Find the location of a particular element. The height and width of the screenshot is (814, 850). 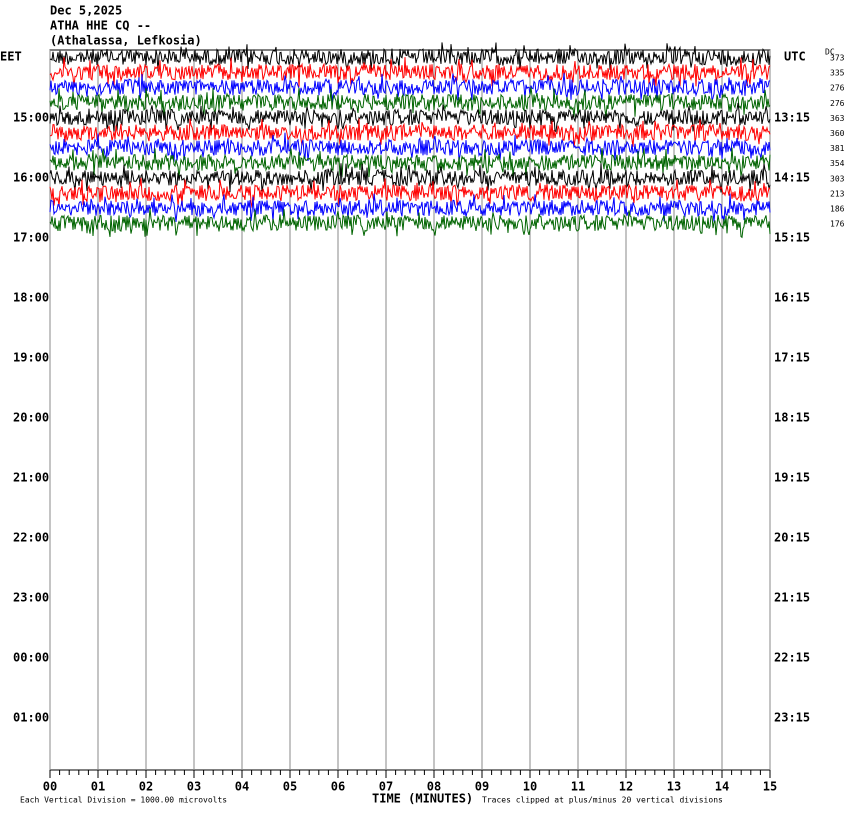

right-time-label: 23:15 is located at coordinates (792, 718).